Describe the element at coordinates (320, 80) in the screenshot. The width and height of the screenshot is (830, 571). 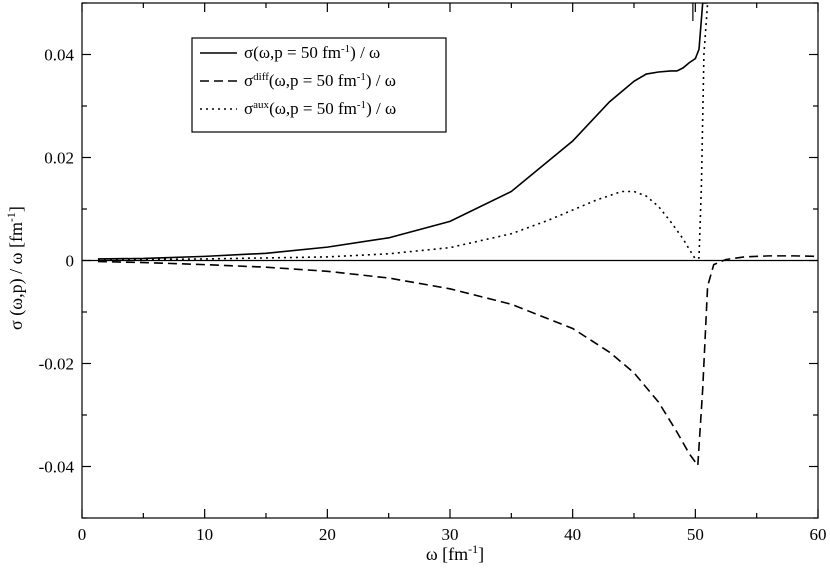
I see `legend-label: σdiff(ω,p = 50 fm-1) / ω` at that location.